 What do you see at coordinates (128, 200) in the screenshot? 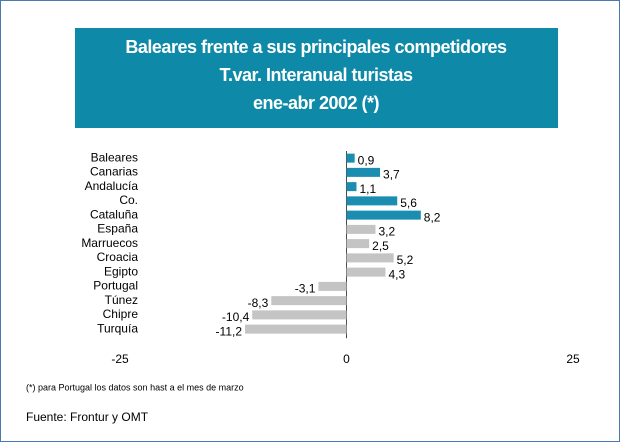
I see `y-tick-label: Co.` at bounding box center [128, 200].